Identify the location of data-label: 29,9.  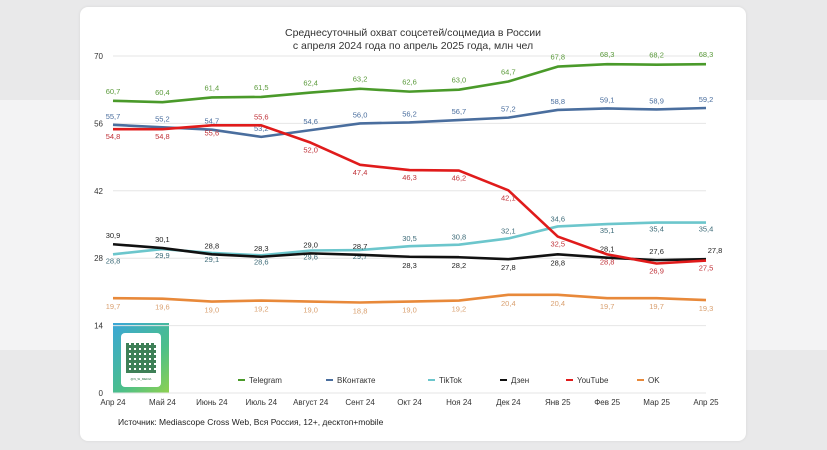
(162, 255).